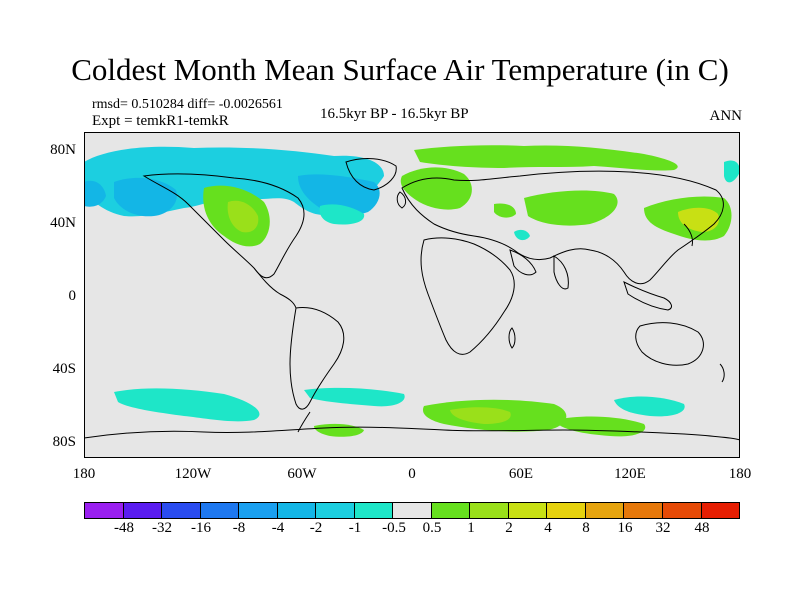 Image resolution: width=800 pixels, height=600 pixels. I want to click on coast-india, so click(561, 272).